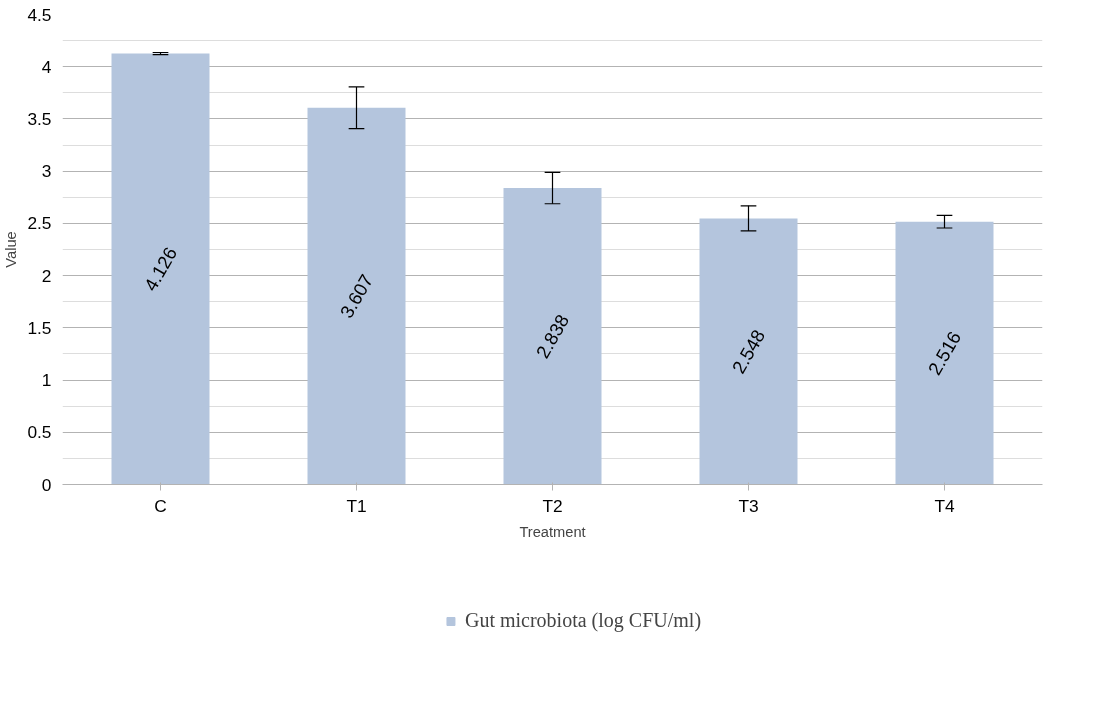 The image size is (1099, 728). What do you see at coordinates (748, 505) in the screenshot?
I see `x-tick-label: T3` at bounding box center [748, 505].